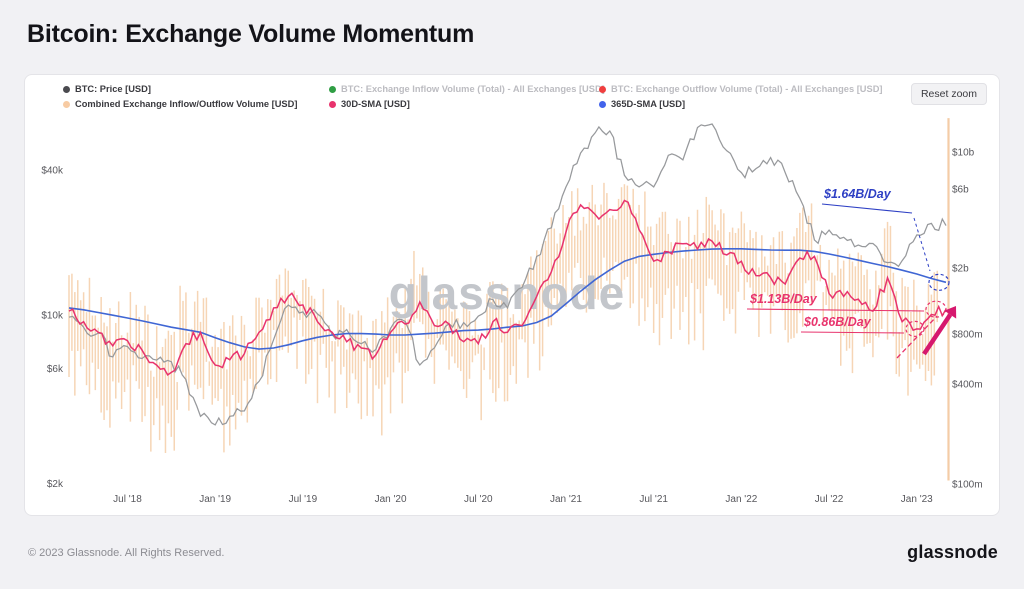 The image size is (1024, 589). I want to click on momentum-arrow-head, so click(950, 312).